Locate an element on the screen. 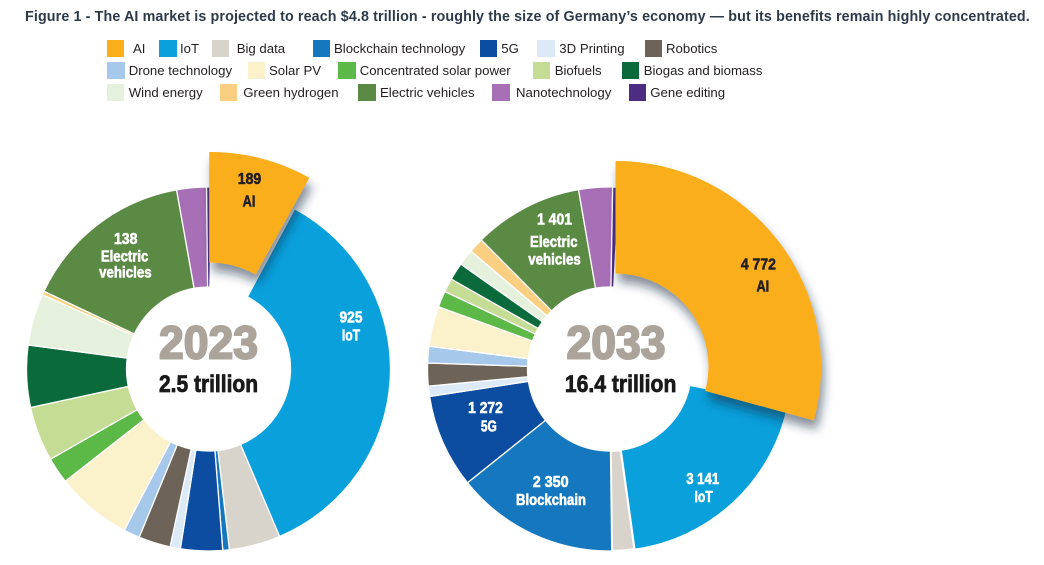 This screenshot has width=1044, height=565. svg-text: 138 is located at coordinates (125, 239).